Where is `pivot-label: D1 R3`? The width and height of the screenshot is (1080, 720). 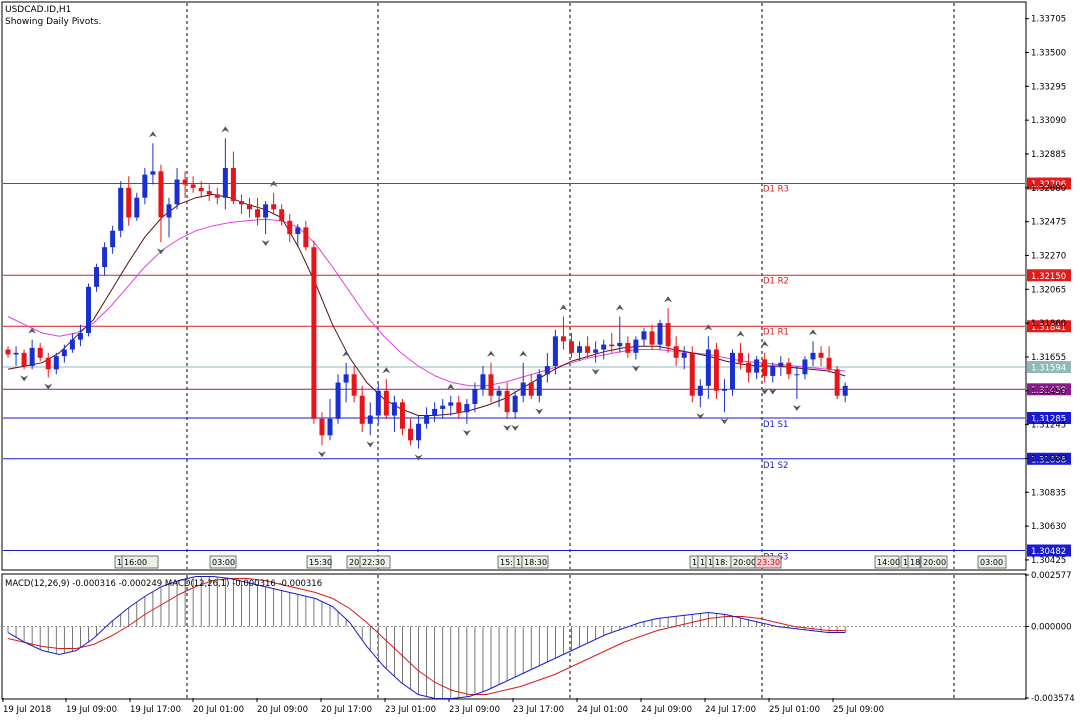 pivot-label: D1 R3 is located at coordinates (776, 190).